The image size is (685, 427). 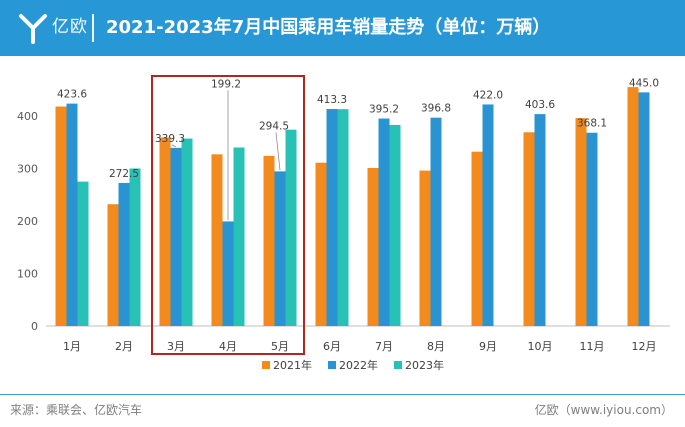 What do you see at coordinates (358, 365) in the screenshot?
I see `legend-label: 2022年` at bounding box center [358, 365].